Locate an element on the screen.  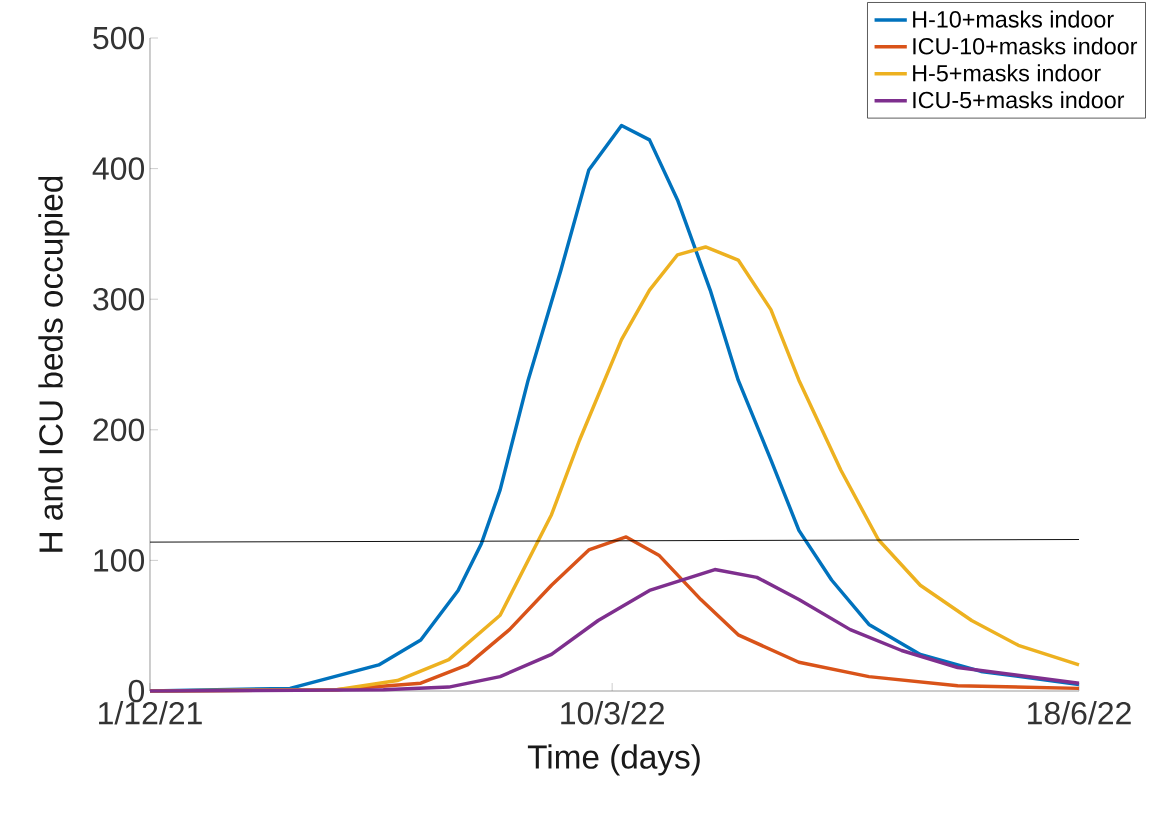
y-tick-label: 200 is located at coordinates (119, 430).